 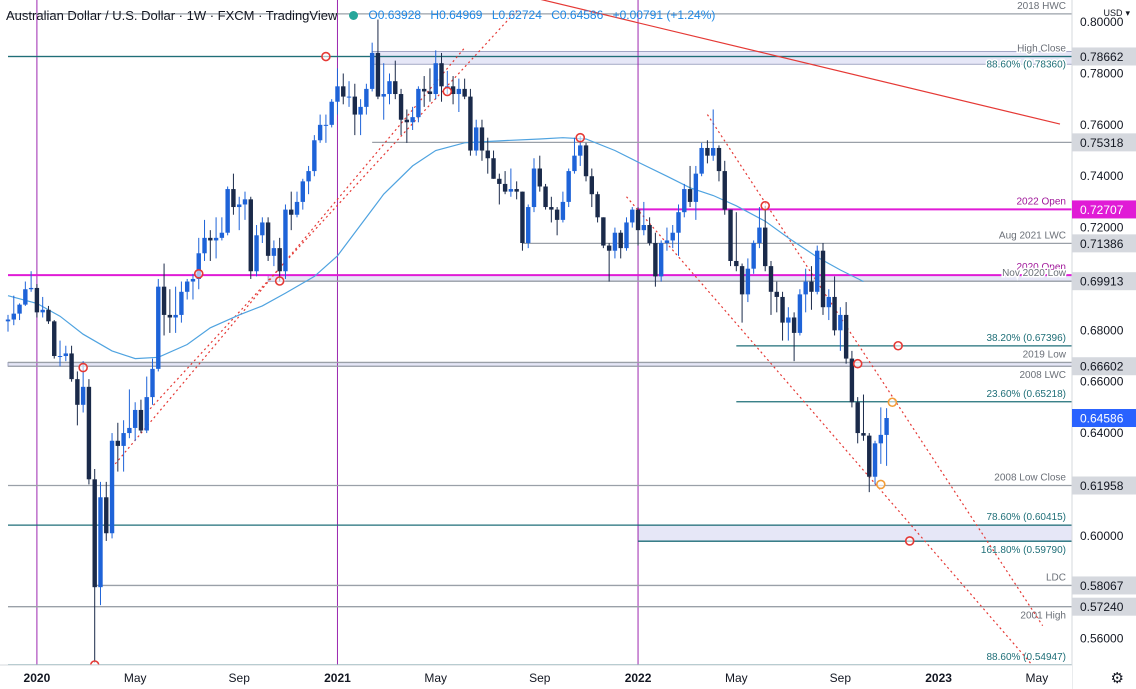 I want to click on price-tick-label: 0.78000, so click(x=1102, y=73).